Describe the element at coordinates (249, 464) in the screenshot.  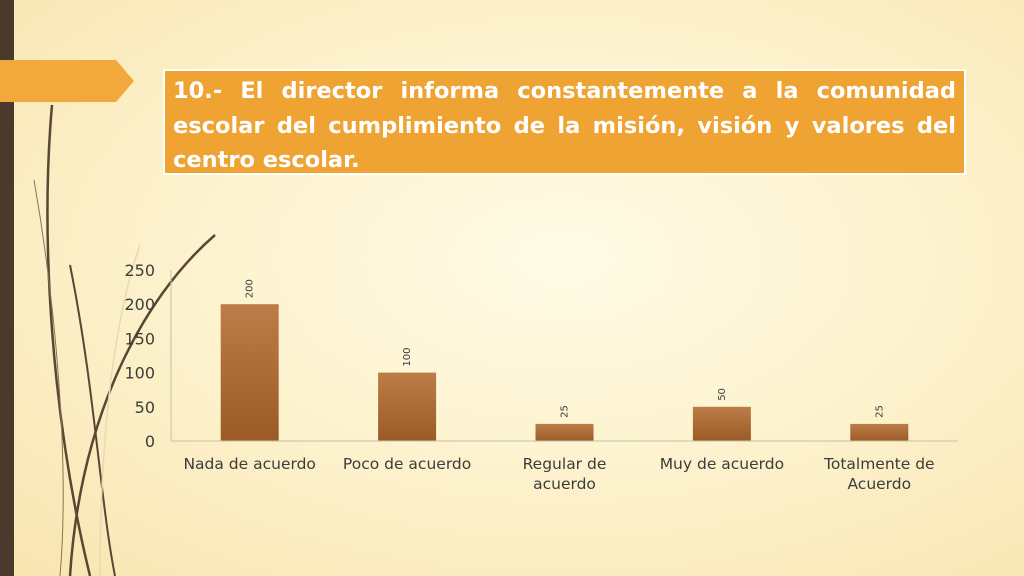
I see `category-label: Nada de acuerdo` at that location.